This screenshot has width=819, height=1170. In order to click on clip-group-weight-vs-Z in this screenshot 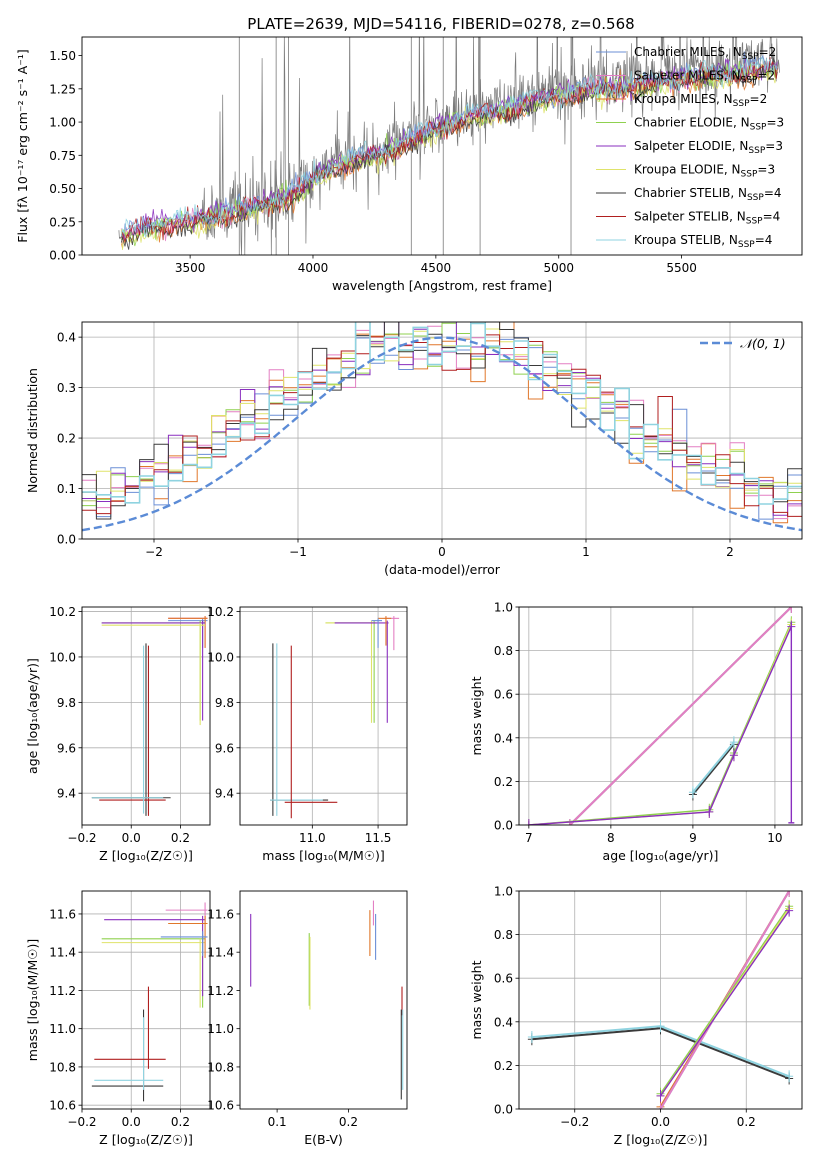, I will do `click(660, 1000)`.